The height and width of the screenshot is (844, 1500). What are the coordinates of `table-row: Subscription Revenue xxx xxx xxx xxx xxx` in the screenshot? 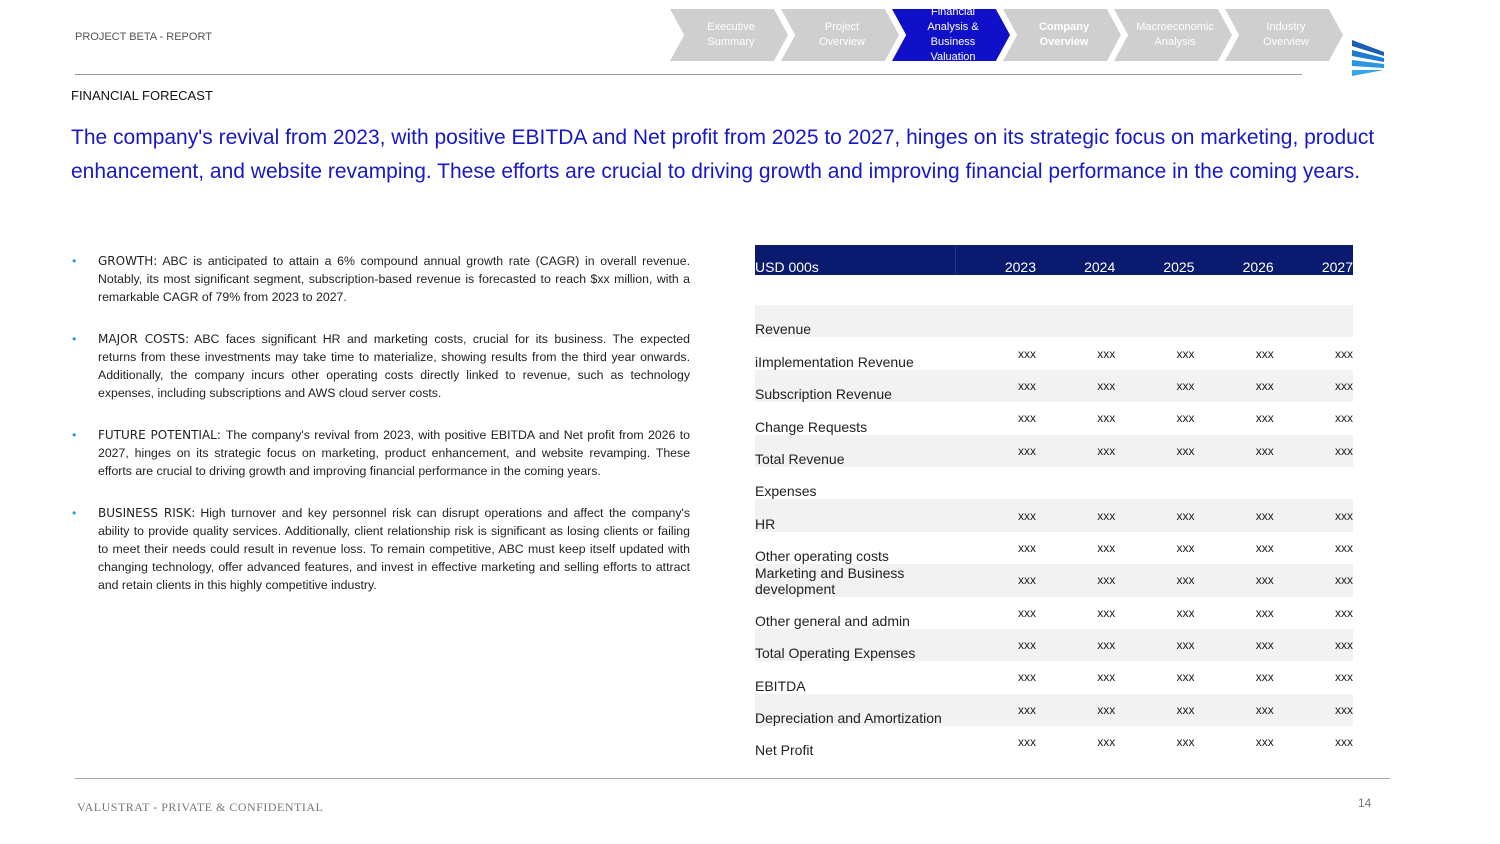 It's located at (1054, 386).